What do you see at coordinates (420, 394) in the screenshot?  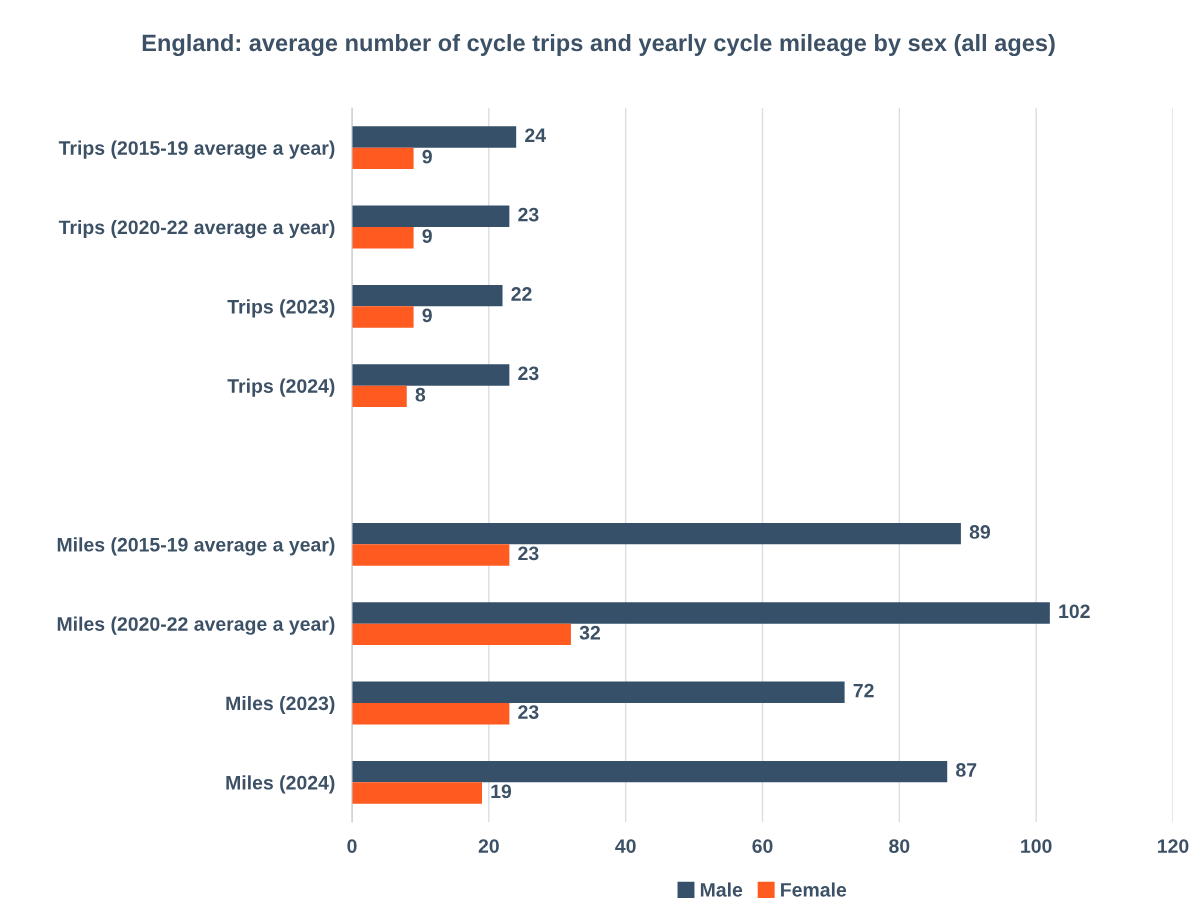 I see `data-label: 8` at bounding box center [420, 394].